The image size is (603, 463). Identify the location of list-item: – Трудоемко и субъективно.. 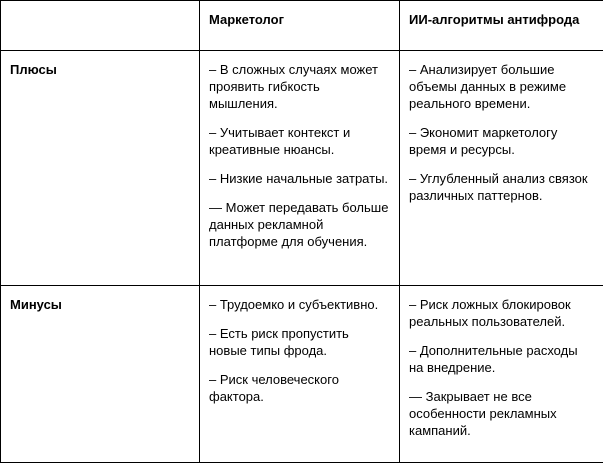
(294, 304).